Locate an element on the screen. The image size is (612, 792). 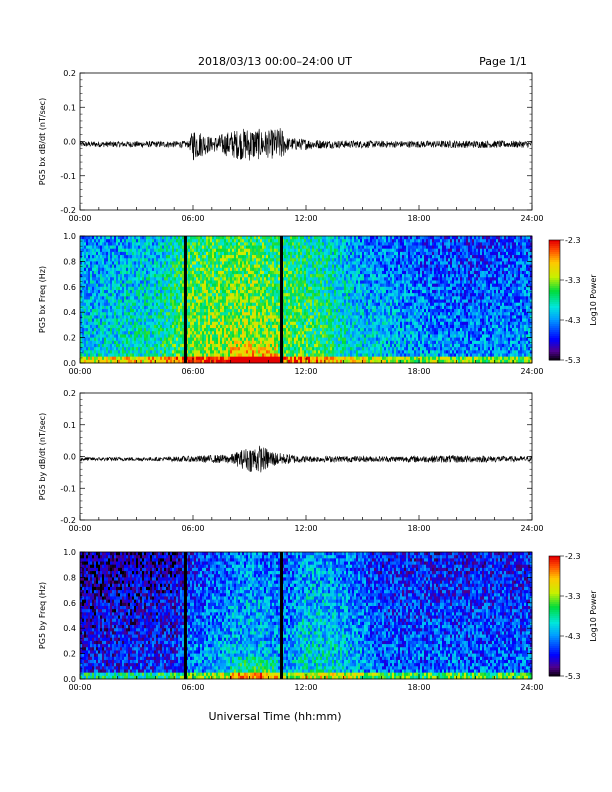
y-axis-label: PG5 by Freq (Hz) is located at coordinates (42, 615).